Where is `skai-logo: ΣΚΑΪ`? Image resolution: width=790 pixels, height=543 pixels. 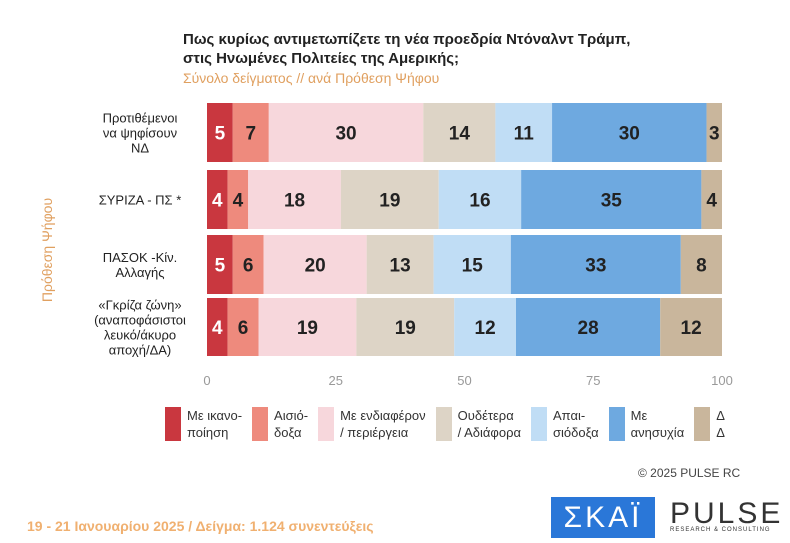 skai-logo: ΣΚΑΪ is located at coordinates (603, 517).